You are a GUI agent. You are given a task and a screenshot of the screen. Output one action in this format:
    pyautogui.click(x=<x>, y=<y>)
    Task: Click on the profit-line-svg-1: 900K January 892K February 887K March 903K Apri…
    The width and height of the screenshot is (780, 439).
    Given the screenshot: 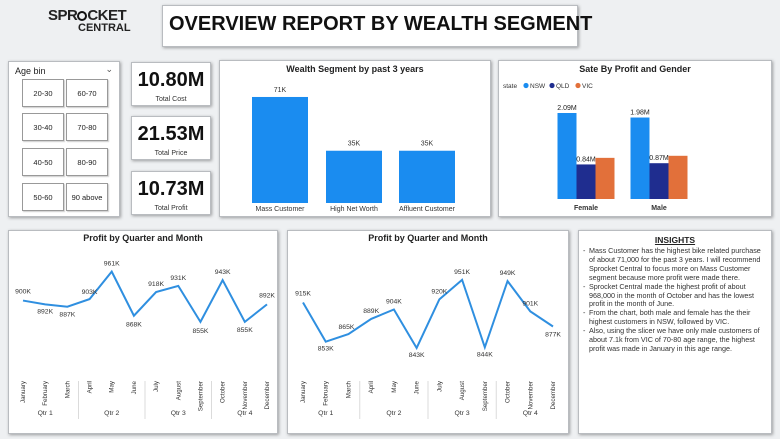 What is the action you would take?
    pyautogui.click(x=145, y=340)
    